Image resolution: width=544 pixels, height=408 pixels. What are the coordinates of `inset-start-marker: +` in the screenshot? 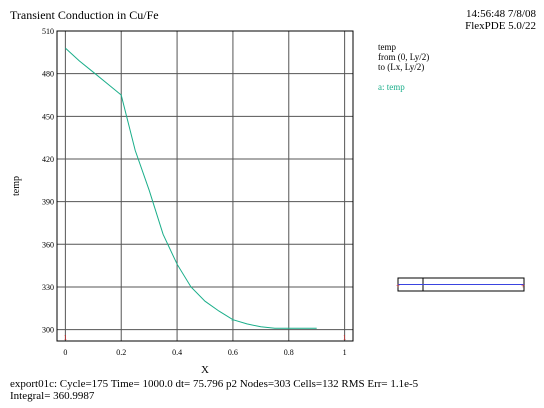 It's located at (398, 286).